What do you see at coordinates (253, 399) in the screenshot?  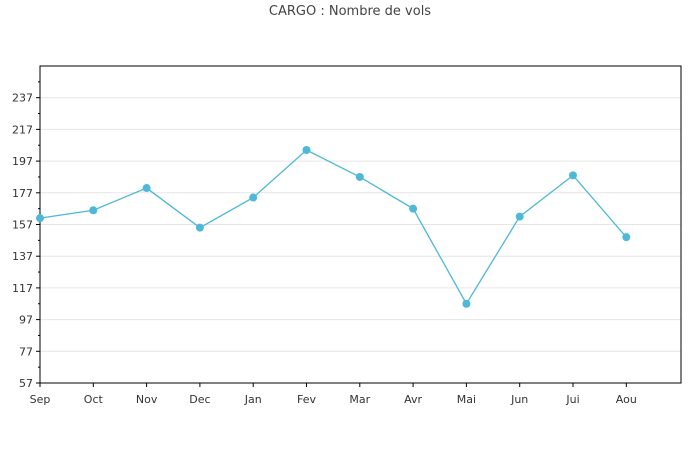 I see `x-tick-label: Jan` at bounding box center [253, 399].